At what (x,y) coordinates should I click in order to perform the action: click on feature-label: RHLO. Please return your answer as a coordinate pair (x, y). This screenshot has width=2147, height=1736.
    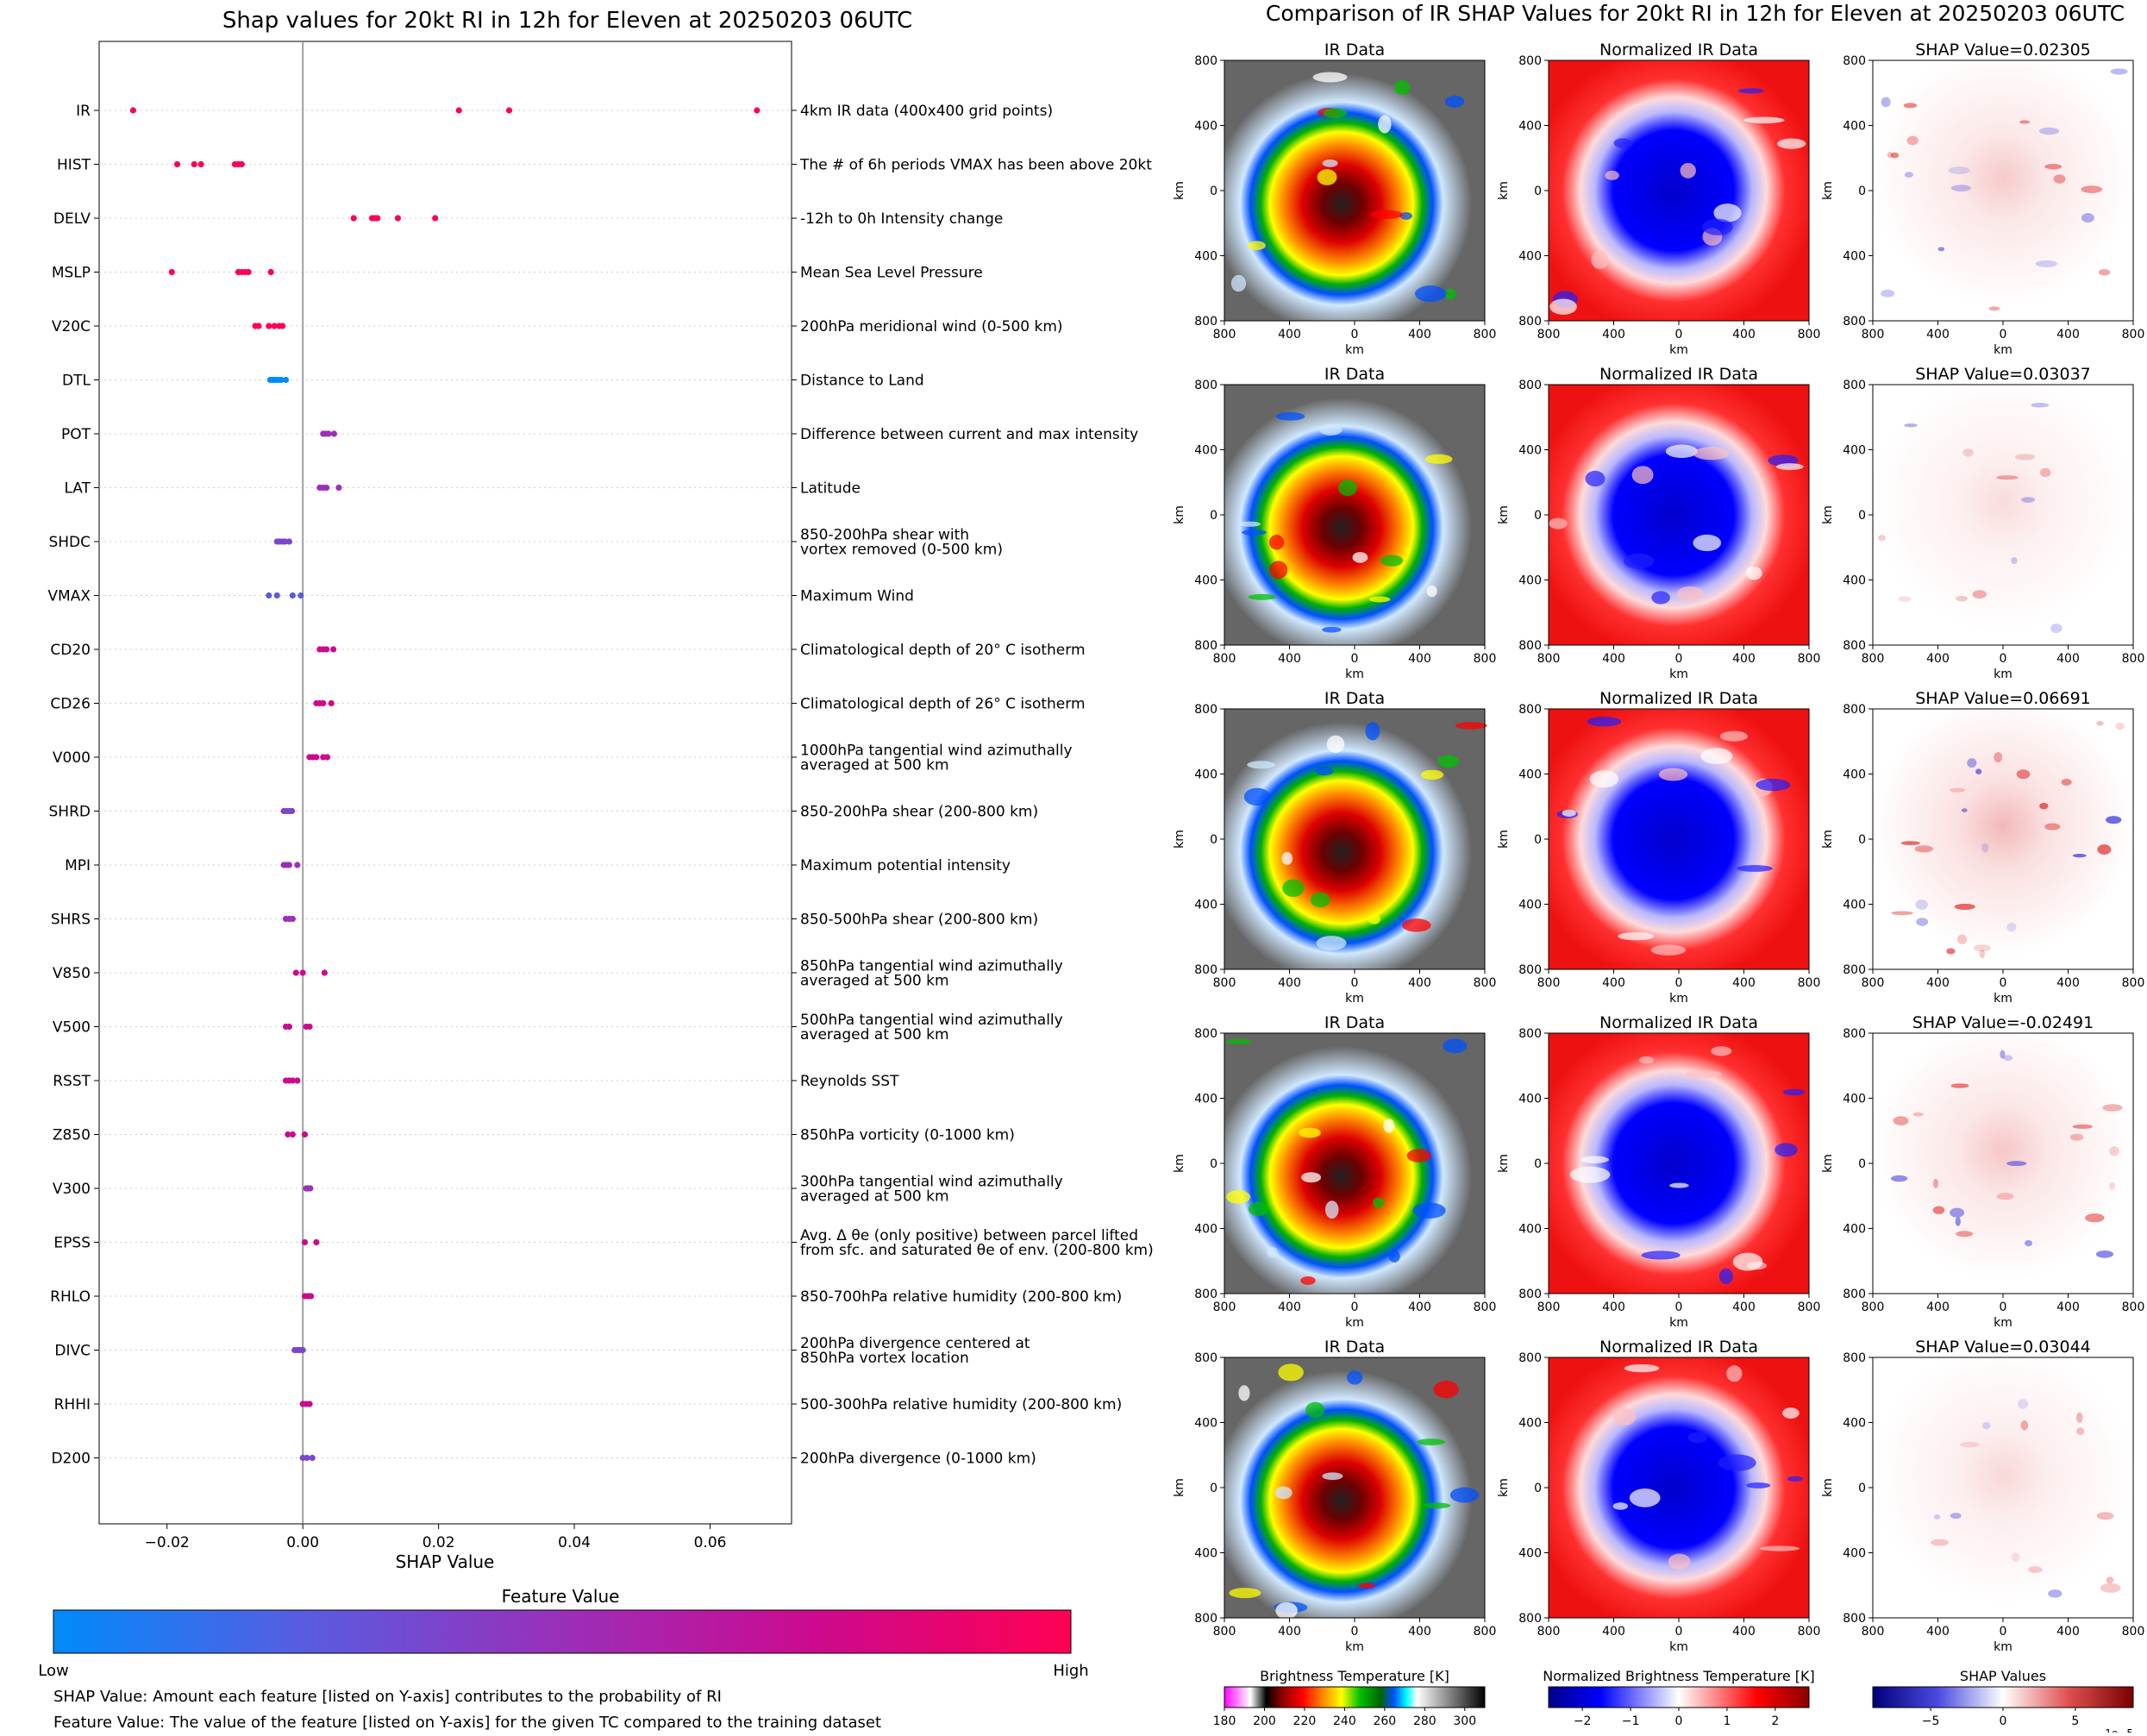
    Looking at the image, I should click on (70, 1297).